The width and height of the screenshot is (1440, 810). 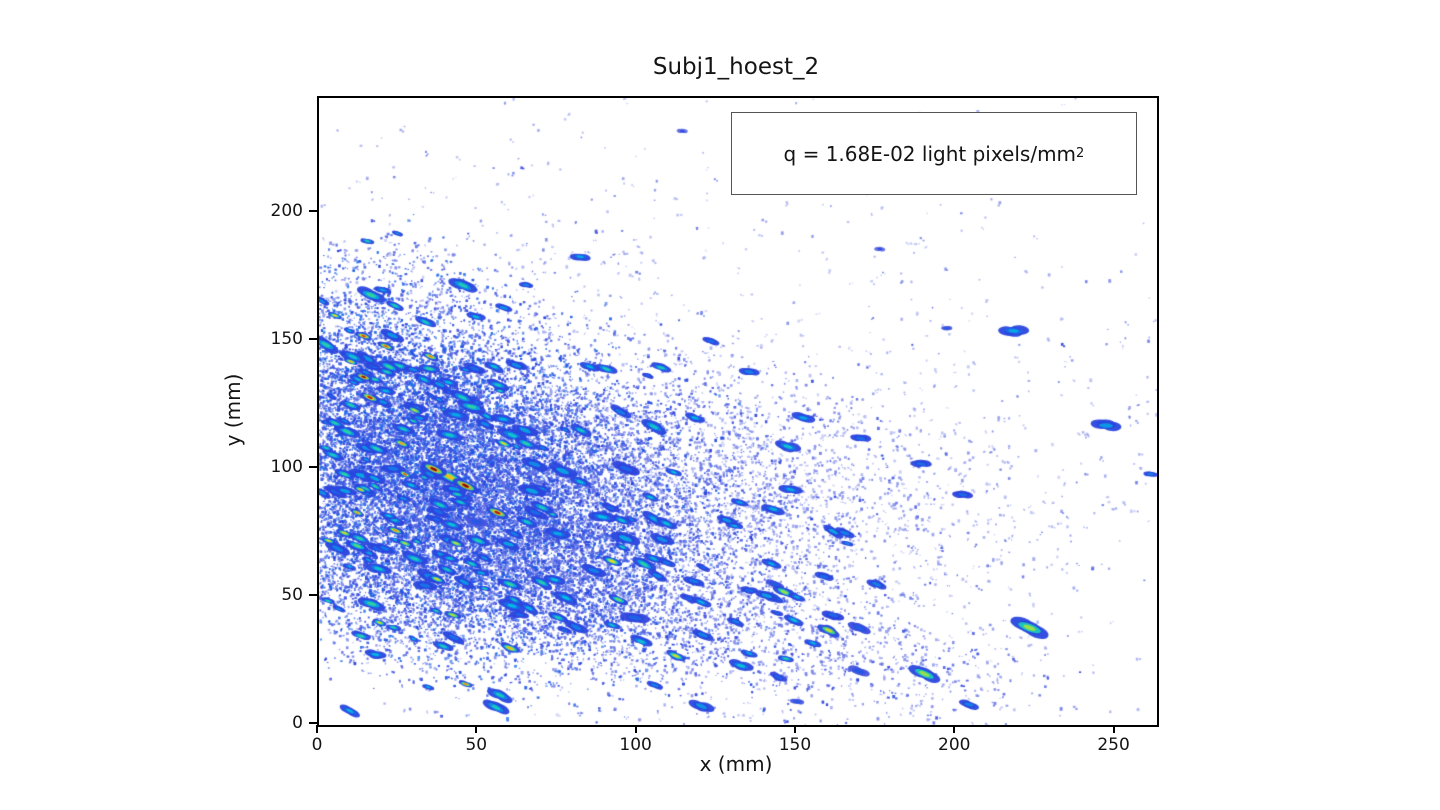 What do you see at coordinates (233, 410) in the screenshot?
I see `y-axis-label: y (mm)` at bounding box center [233, 410].